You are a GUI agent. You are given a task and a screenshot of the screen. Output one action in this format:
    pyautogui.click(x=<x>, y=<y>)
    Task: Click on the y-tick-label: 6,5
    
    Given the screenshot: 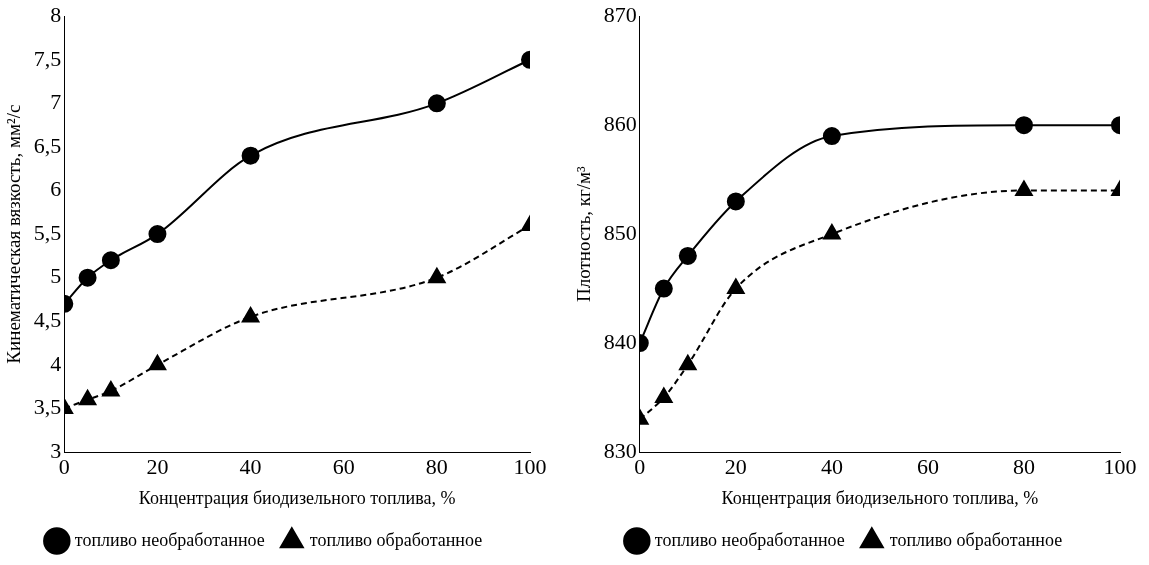 What is the action you would take?
    pyautogui.click(x=47, y=145)
    